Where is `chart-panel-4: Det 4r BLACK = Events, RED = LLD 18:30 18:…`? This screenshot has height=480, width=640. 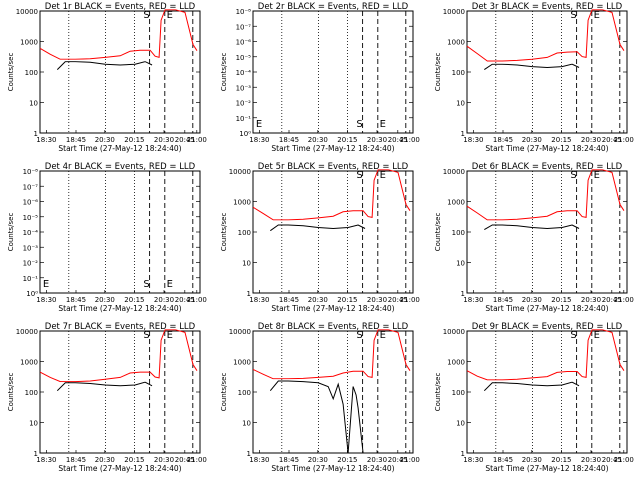
chart-panel-4: Det 4r BLACK = Events, RED = LLD 18:30 18:… is located at coordinates (107, 237).